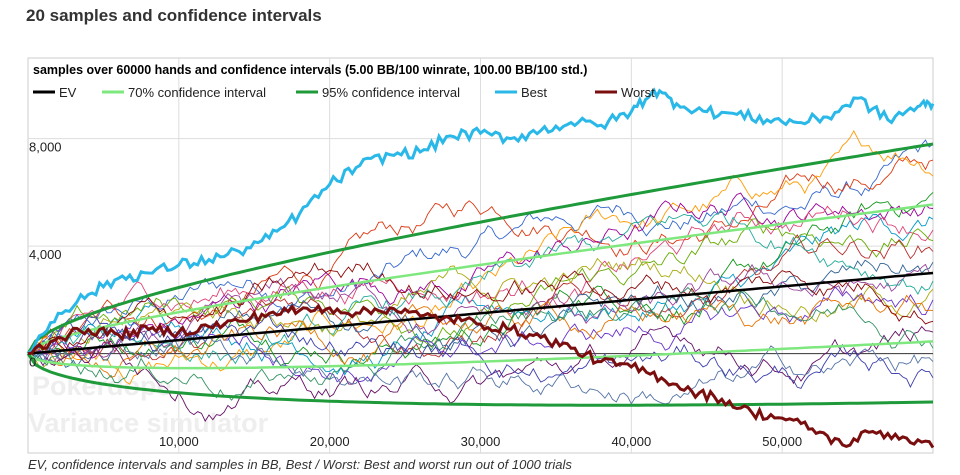 The height and width of the screenshot is (475, 960). Describe the element at coordinates (197, 92) in the screenshot. I see `legend-label-1: 70% confidence interval` at that location.